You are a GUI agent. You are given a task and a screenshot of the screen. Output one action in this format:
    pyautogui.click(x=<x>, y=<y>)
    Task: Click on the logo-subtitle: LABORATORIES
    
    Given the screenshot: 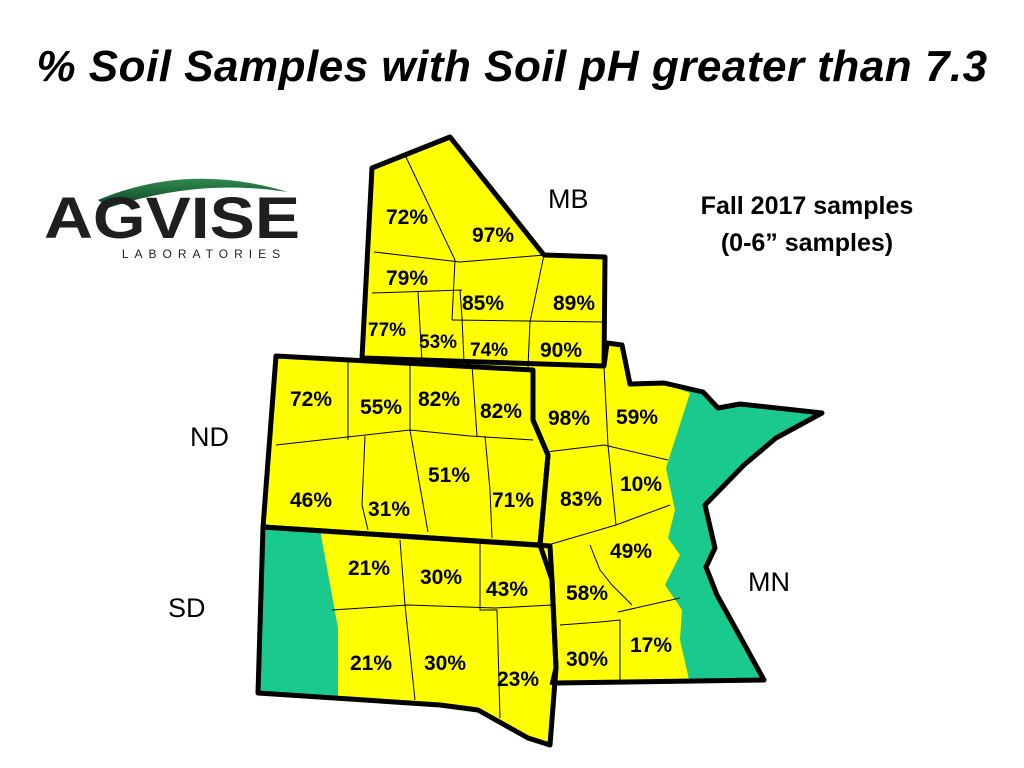 What is the action you would take?
    pyautogui.click(x=204, y=254)
    